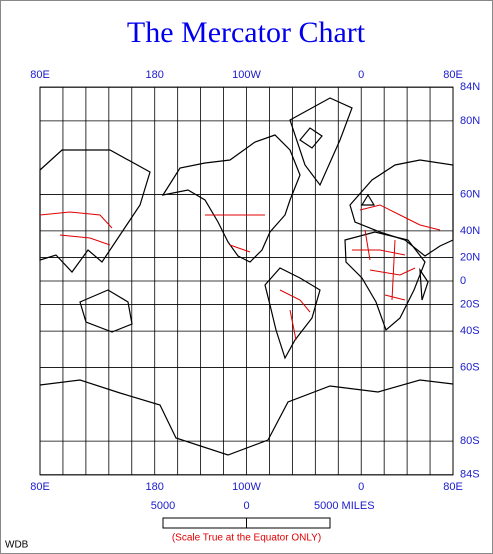 This screenshot has height=554, width=493. Describe the element at coordinates (163, 506) in the screenshot. I see `scale-label: 5000` at that location.